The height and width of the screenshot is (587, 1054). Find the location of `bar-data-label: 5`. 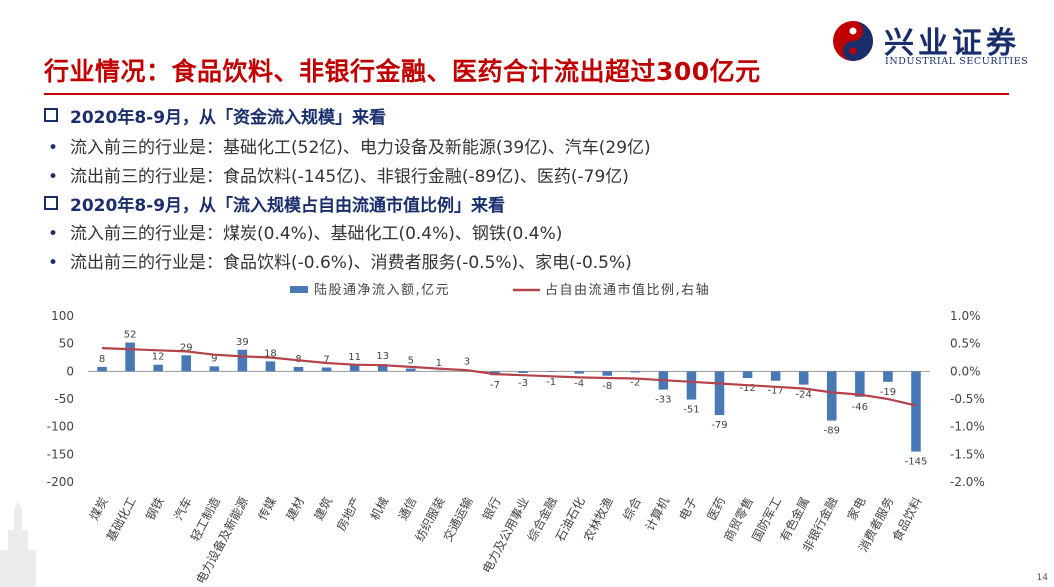

bar-data-label: 5 is located at coordinates (411, 361).